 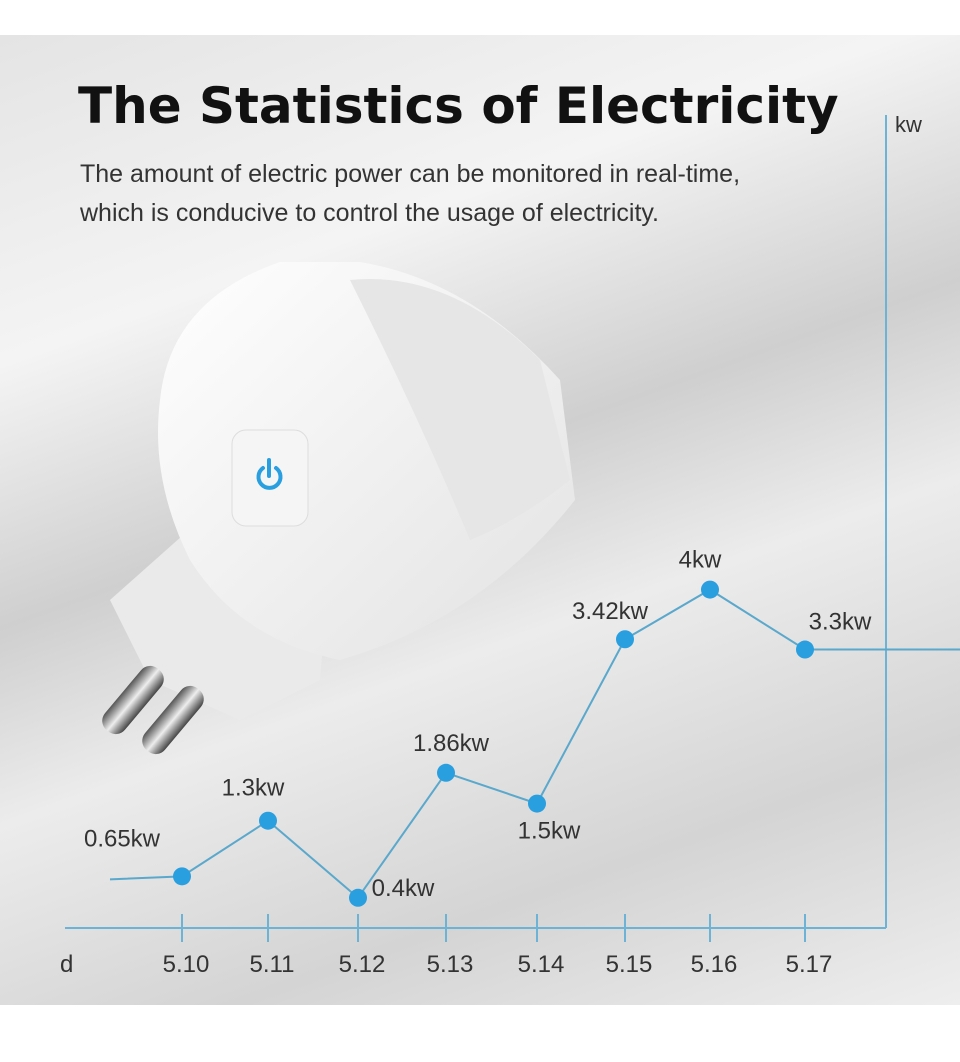 I want to click on x-tick-label: 5.11, so click(x=272, y=964).